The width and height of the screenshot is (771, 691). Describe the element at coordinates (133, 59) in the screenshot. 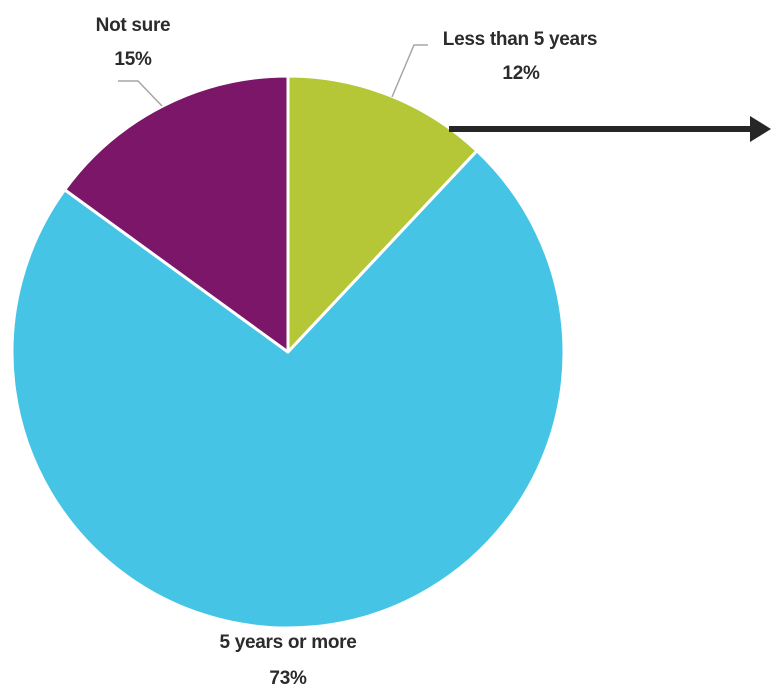

I see `slice-value-not-sure: 15%` at that location.